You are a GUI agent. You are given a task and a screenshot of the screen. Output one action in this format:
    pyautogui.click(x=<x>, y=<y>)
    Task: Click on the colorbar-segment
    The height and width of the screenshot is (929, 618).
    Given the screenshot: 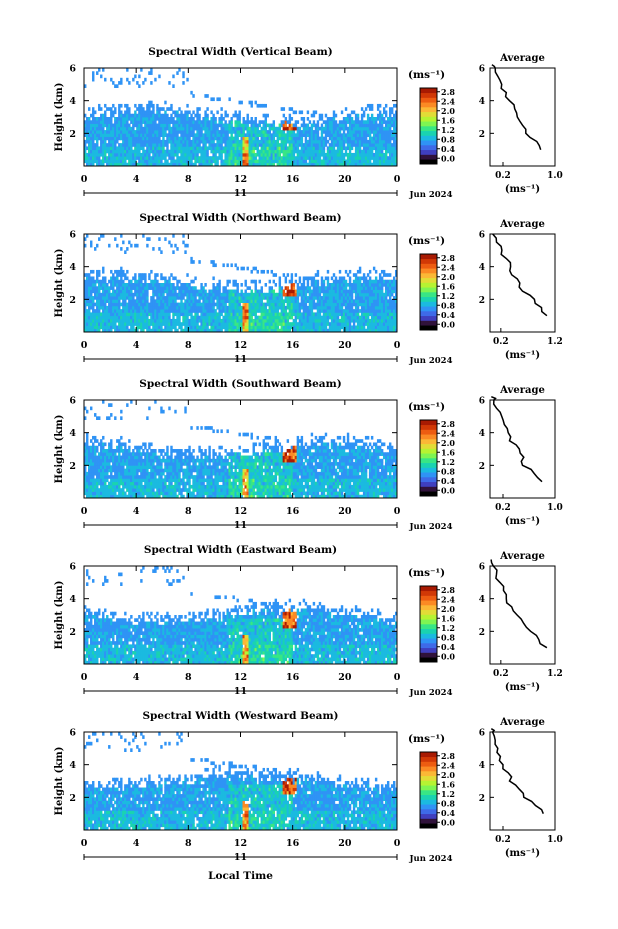 What is the action you would take?
    pyautogui.click(x=428, y=143)
    